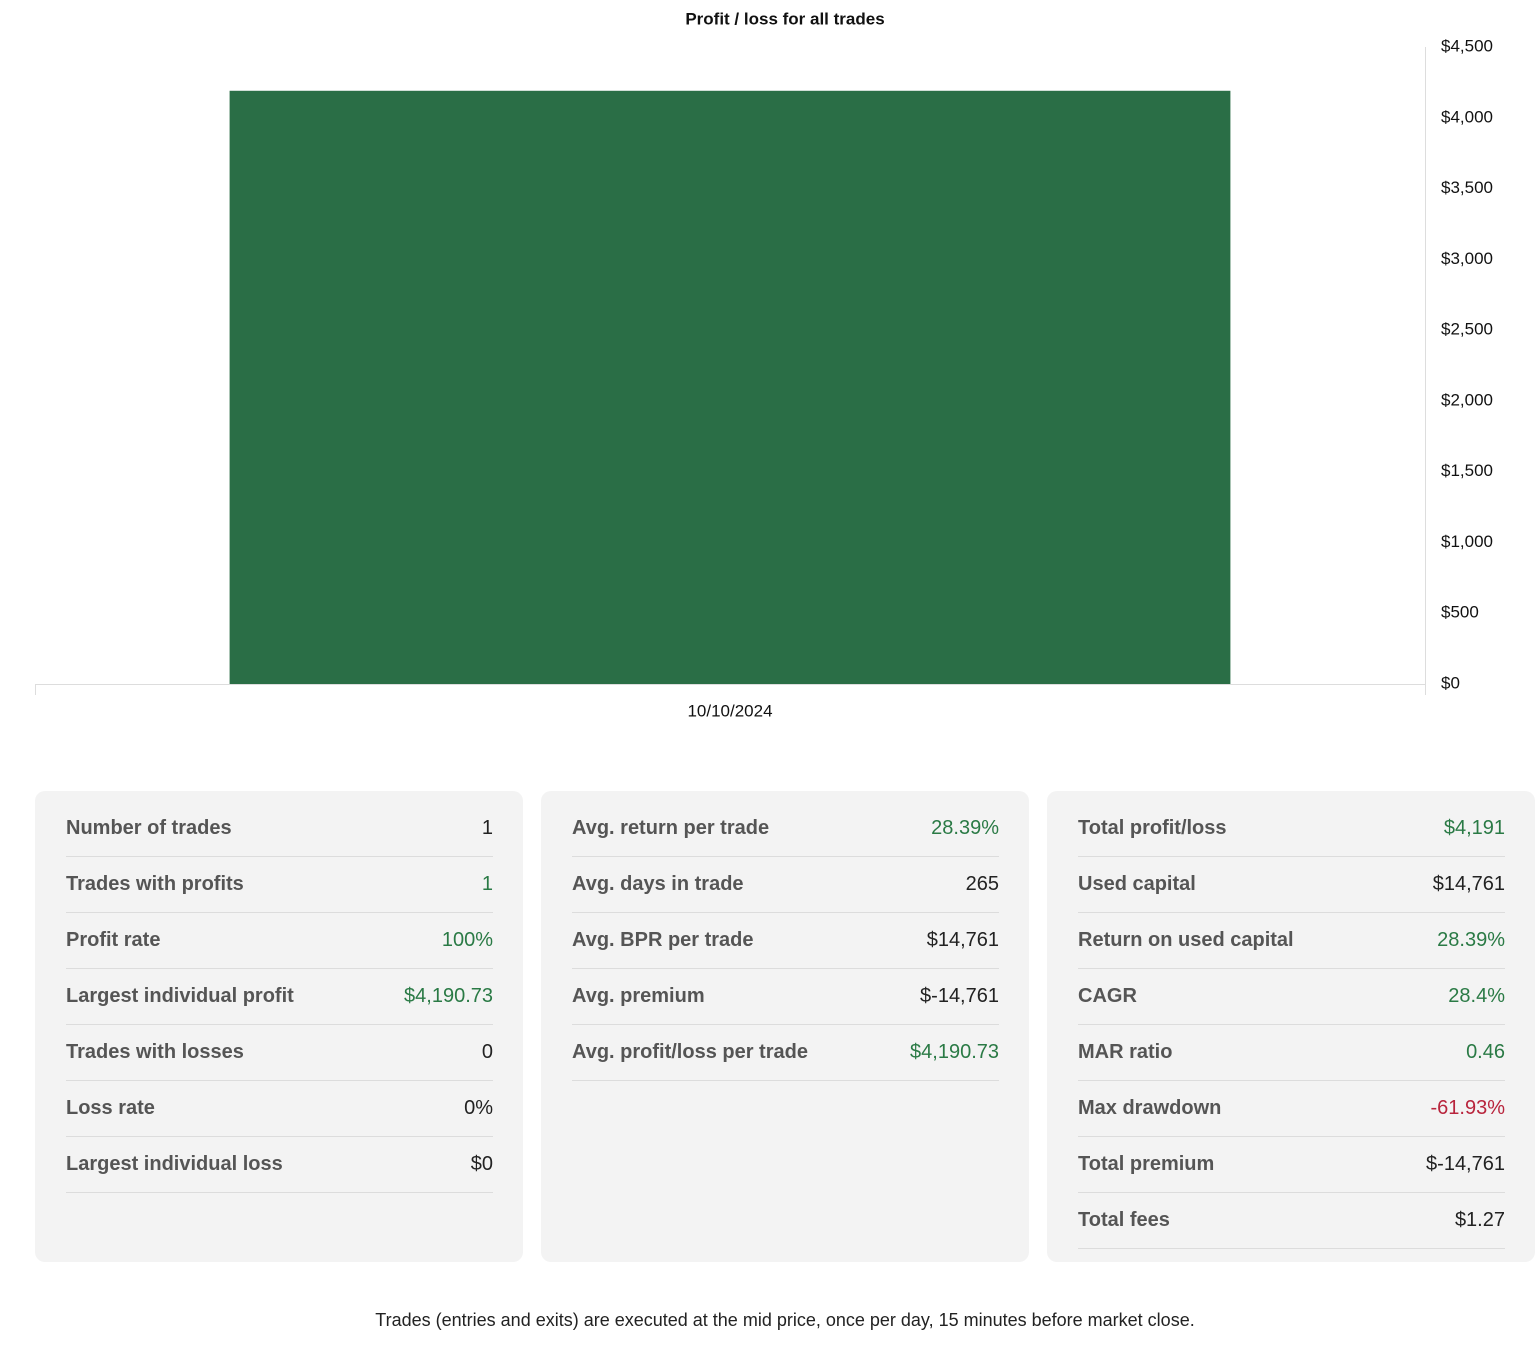 The width and height of the screenshot is (1540, 1352). What do you see at coordinates (1468, 1108) in the screenshot?
I see `stat-value: -61.93%` at bounding box center [1468, 1108].